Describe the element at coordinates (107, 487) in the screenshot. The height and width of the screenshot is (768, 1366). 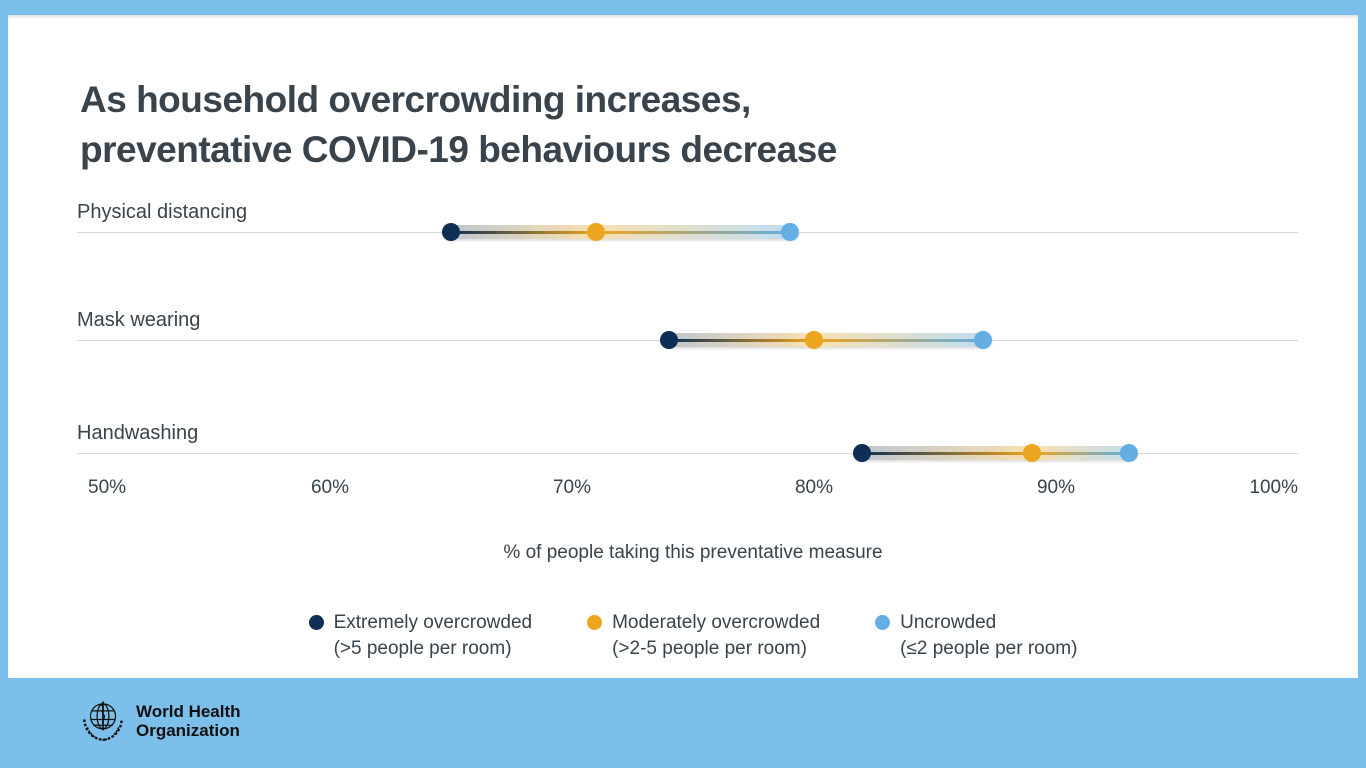
I see `x-axis-tick: 50%` at that location.